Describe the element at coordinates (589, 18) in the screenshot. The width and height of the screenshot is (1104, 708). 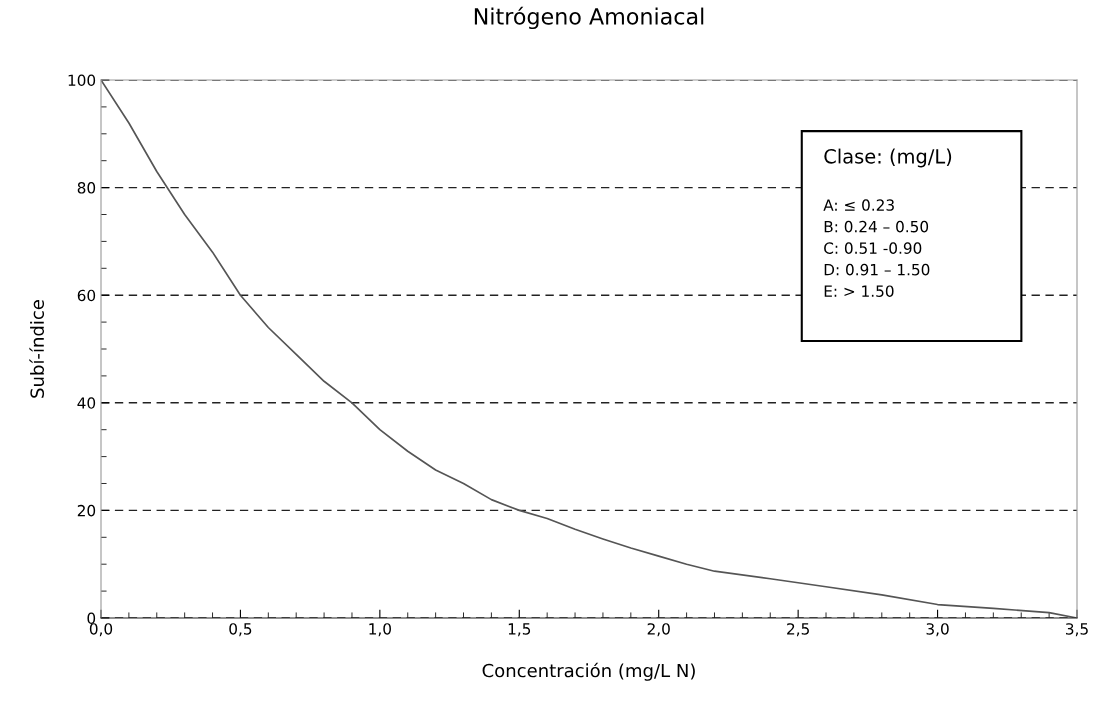
I see `chart-title: Nitrógeno Amoniacal` at that location.